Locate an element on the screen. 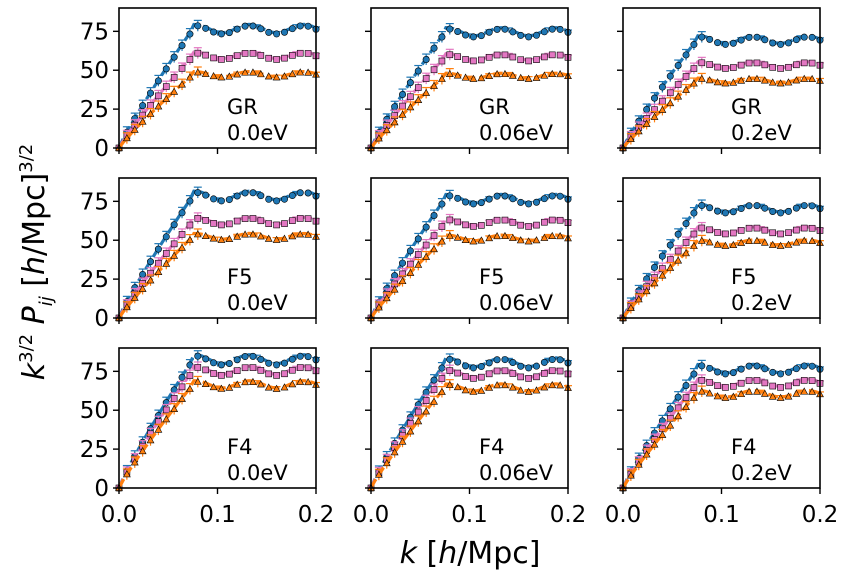 The width and height of the screenshot is (843, 578). x-tick-label: 0.1 is located at coordinates (217, 515).